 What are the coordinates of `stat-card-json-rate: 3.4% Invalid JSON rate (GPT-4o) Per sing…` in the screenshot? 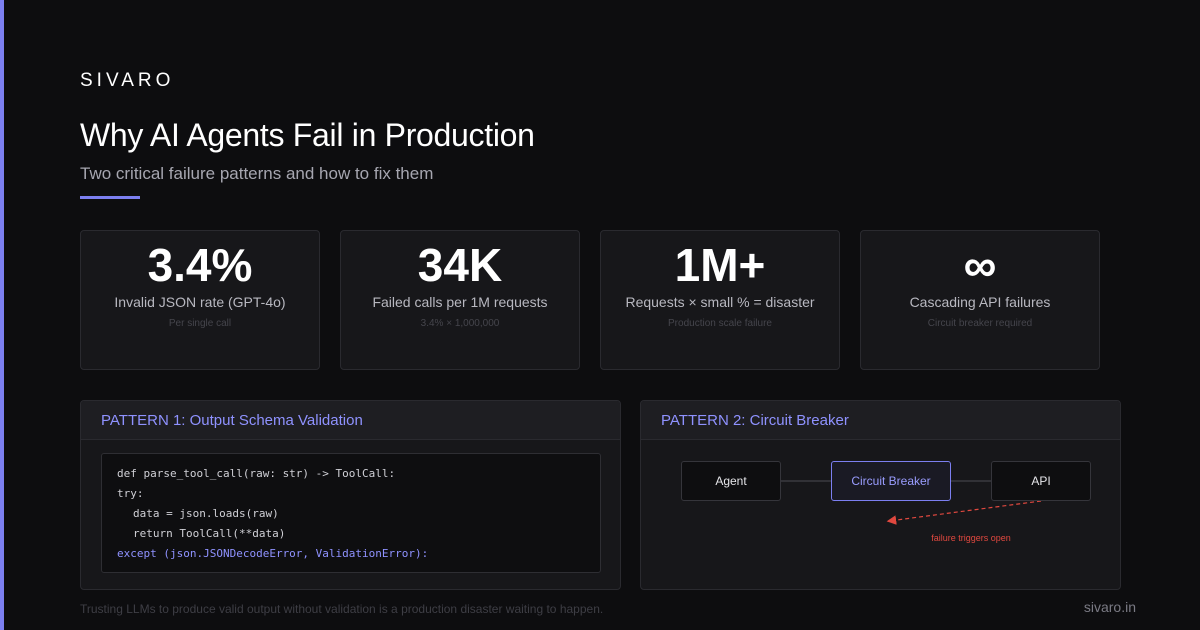 It's located at (200, 300).